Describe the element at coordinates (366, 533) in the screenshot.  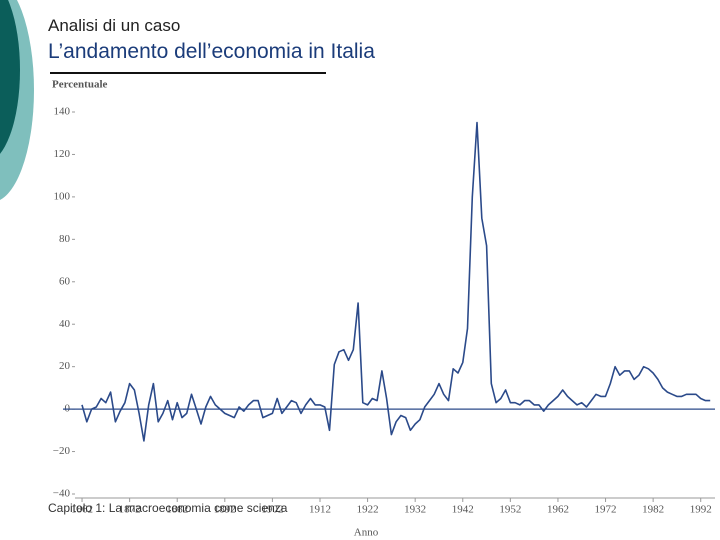
I see `x-axis-label: Anno` at that location.